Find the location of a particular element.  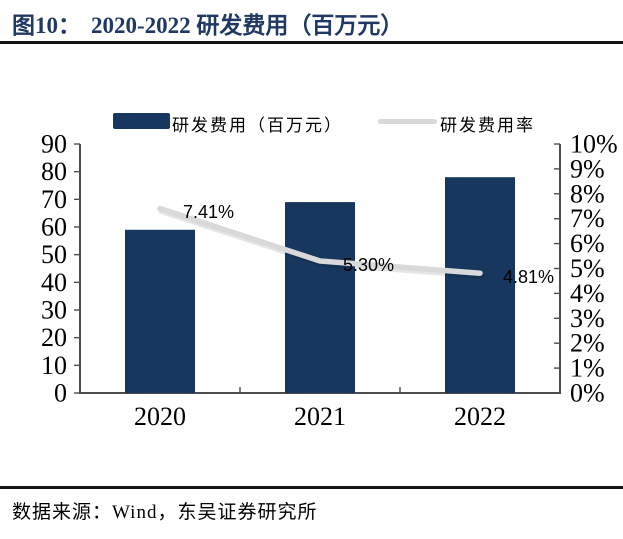

x-axis-label-2022: 2022 is located at coordinates (480, 416).